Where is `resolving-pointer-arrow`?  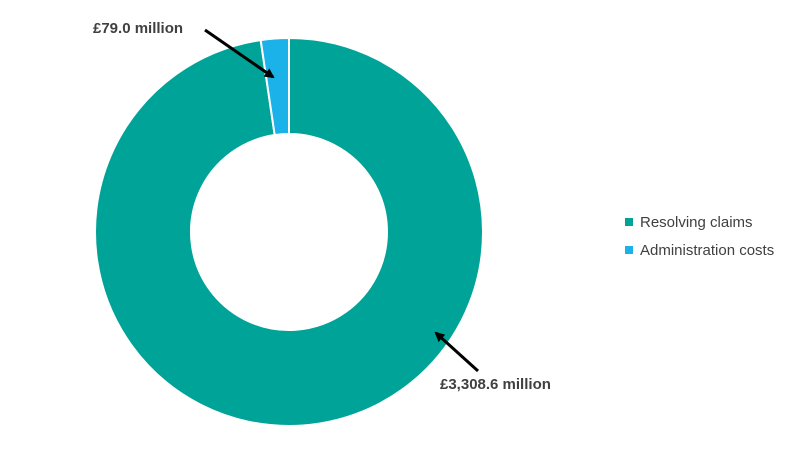 resolving-pointer-arrow is located at coordinates (457, 352).